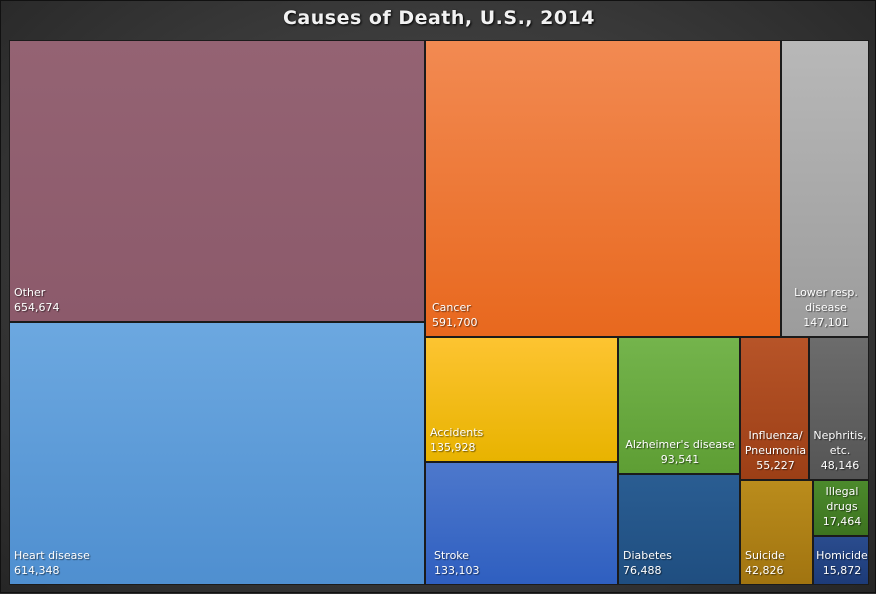 Image resolution: width=876 pixels, height=594 pixels. I want to click on treemap-label-name: Influenza/ Pneumonia, so click(775, 443).